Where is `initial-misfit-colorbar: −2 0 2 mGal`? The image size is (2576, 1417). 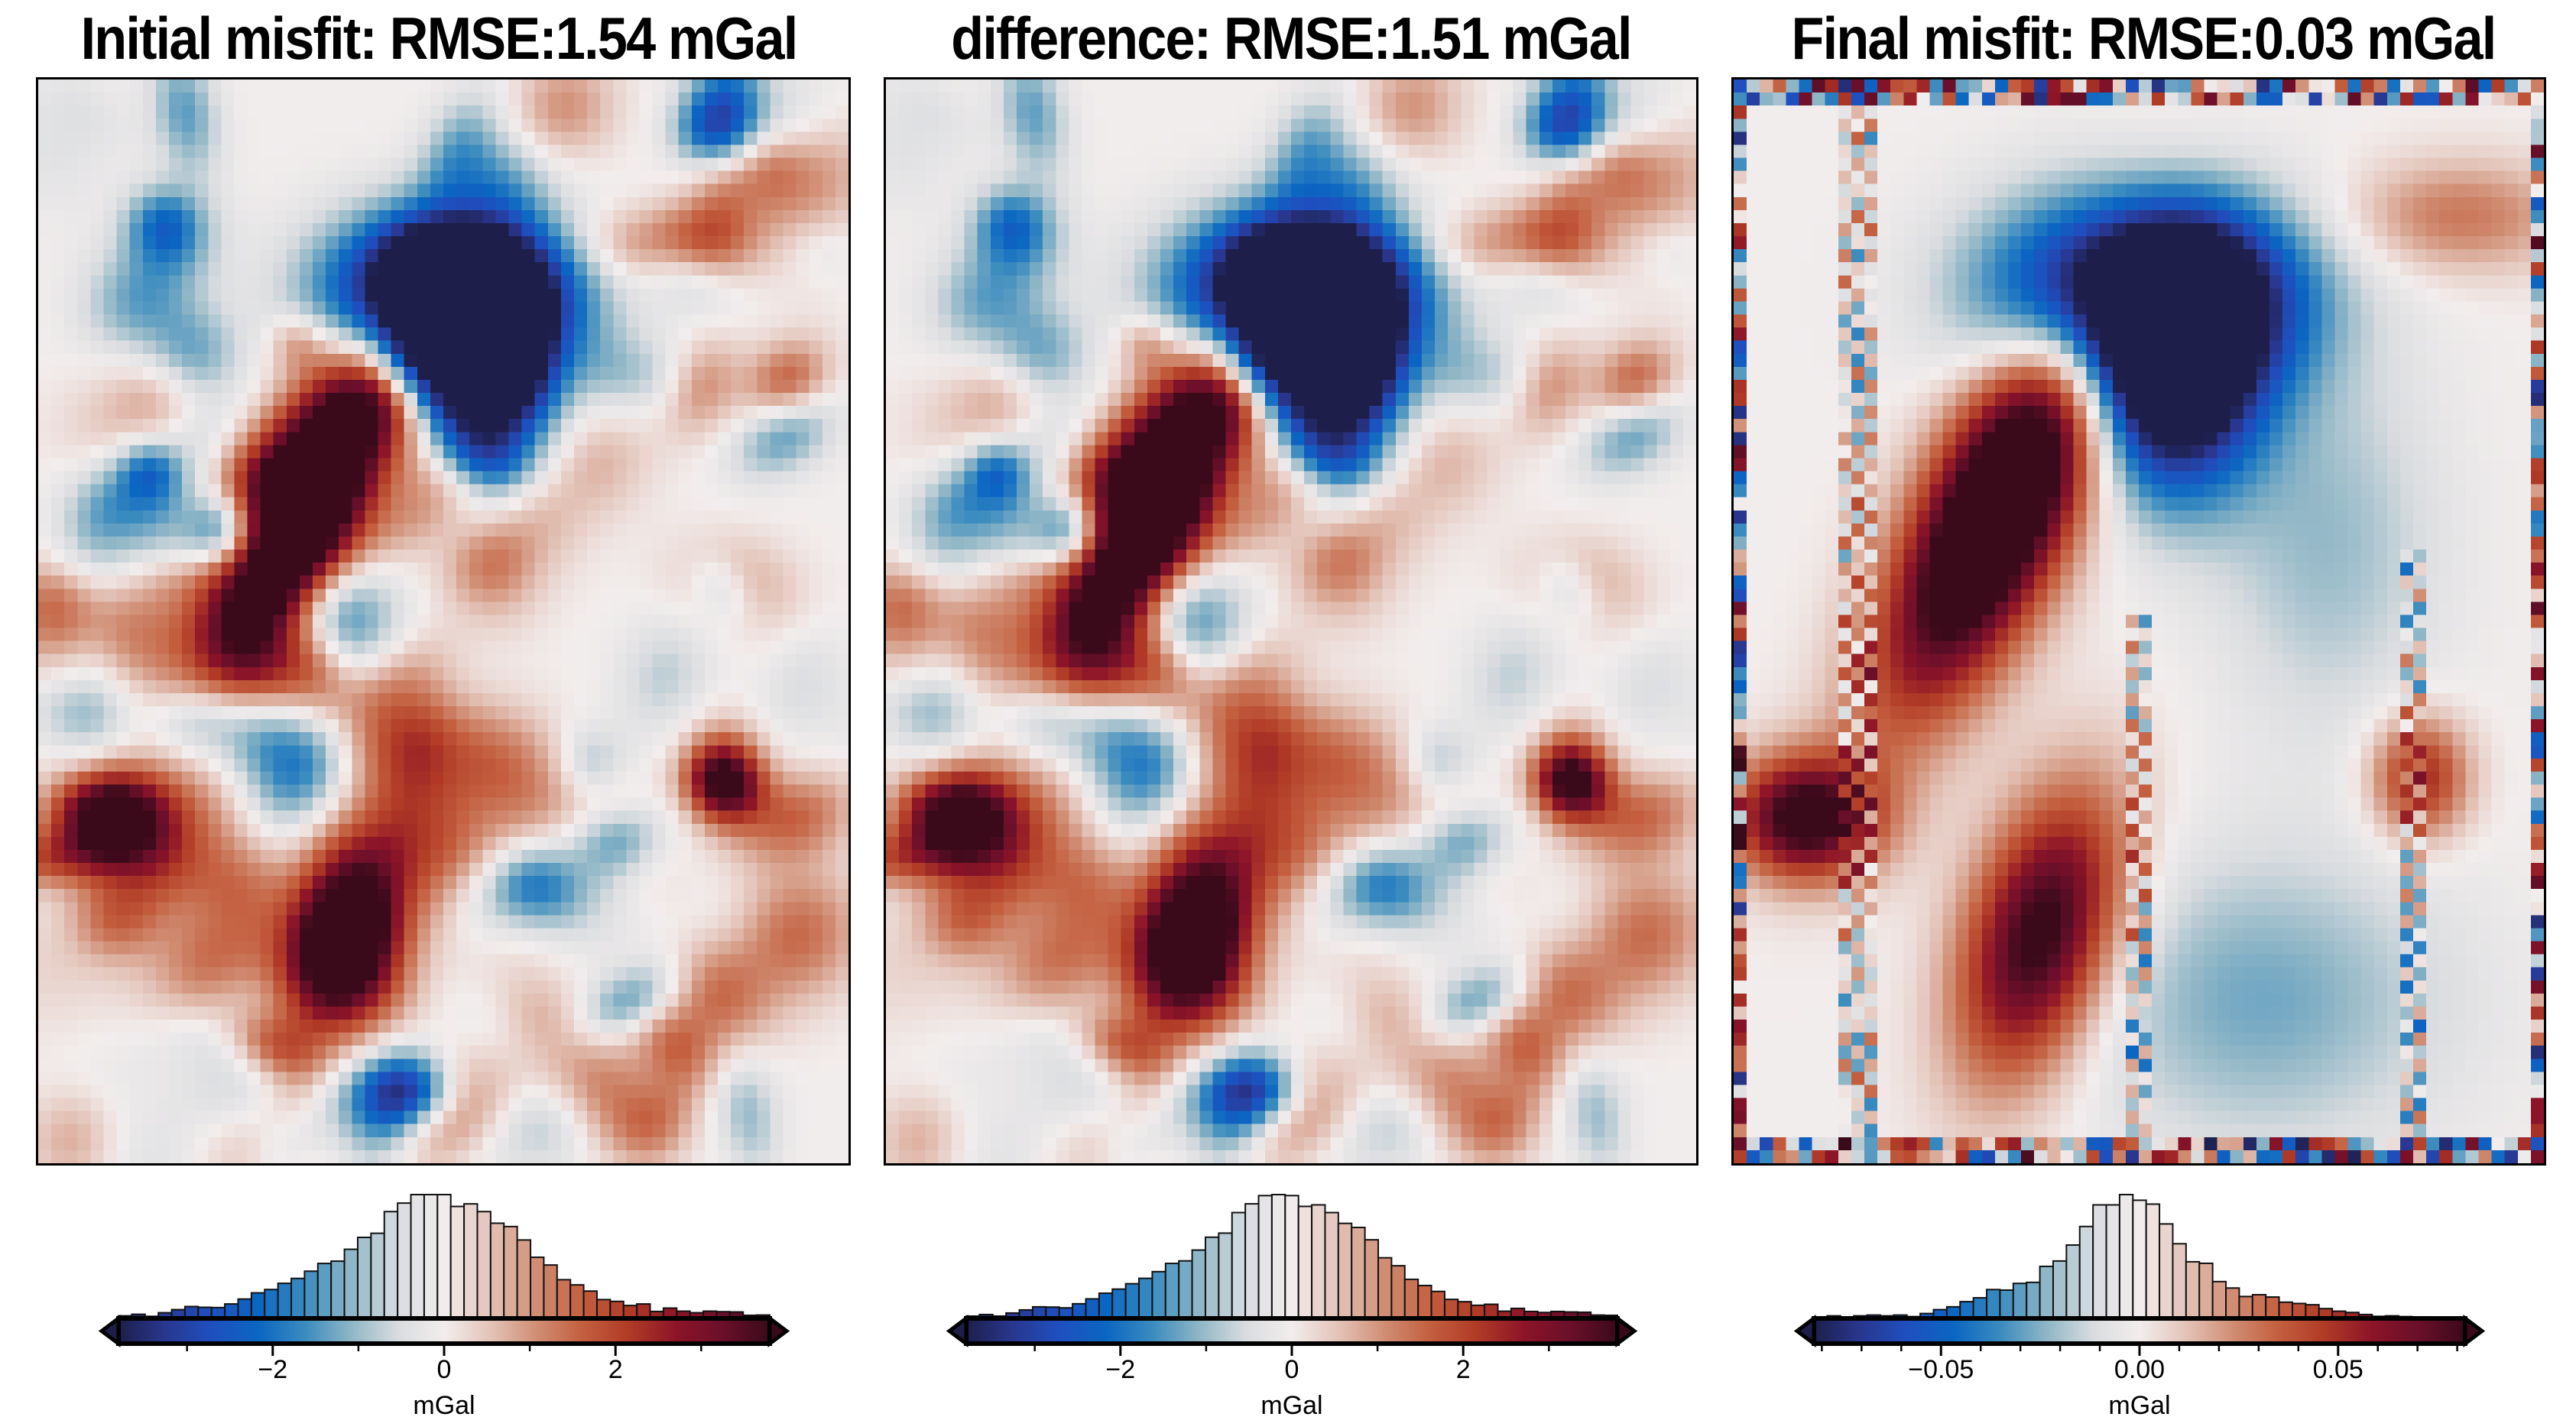 initial-misfit-colorbar: −2 0 2 mGal is located at coordinates (483, 1297).